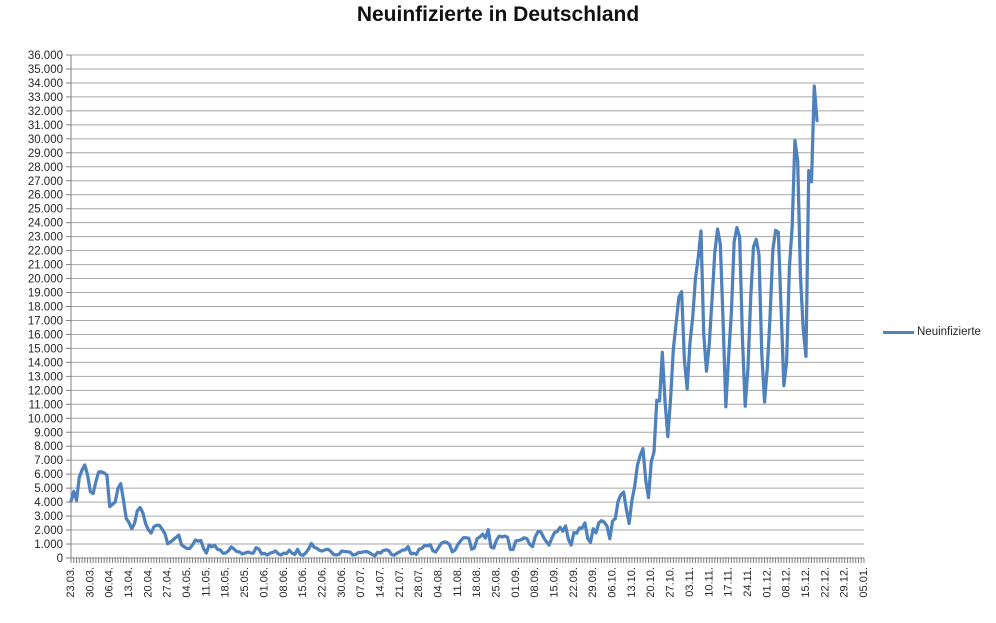 The image size is (996, 623). Describe the element at coordinates (498, 14) in the screenshot. I see `chart-title: Neuinfizierte in Deutschland` at that location.